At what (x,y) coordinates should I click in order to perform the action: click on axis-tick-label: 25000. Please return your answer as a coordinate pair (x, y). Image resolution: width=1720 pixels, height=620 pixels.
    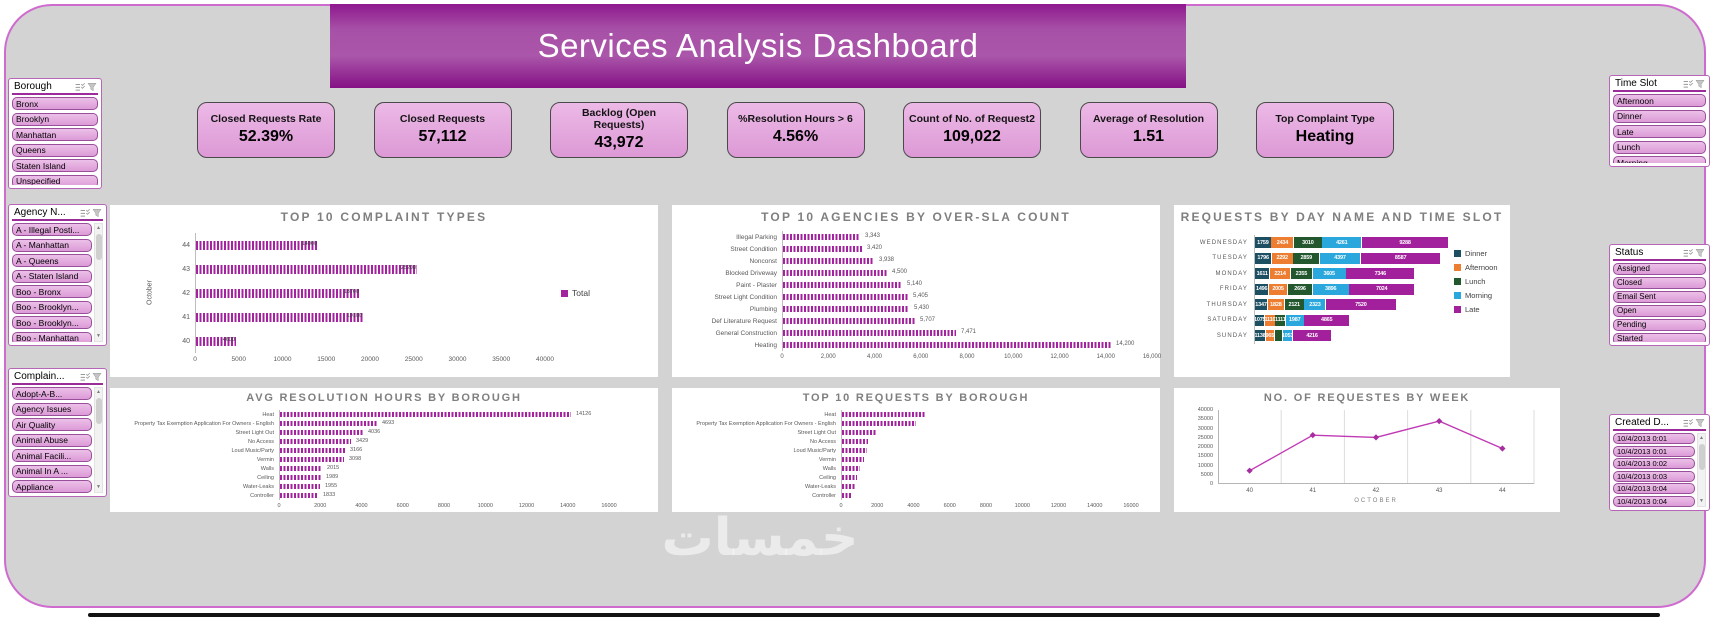
    Looking at the image, I should click on (413, 359).